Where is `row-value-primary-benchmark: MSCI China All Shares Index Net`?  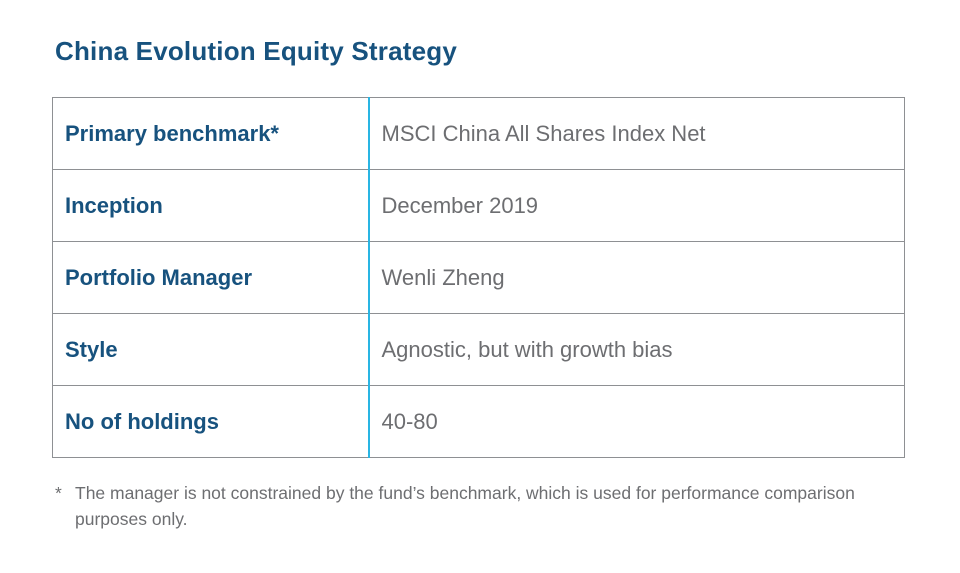
row-value-primary-benchmark: MSCI China All Shares Index Net is located at coordinates (636, 133).